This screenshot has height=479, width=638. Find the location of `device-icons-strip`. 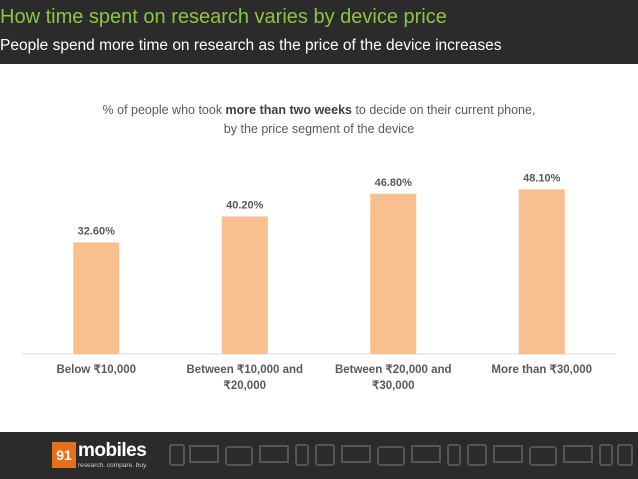

device-icons-strip is located at coordinates (401, 455).